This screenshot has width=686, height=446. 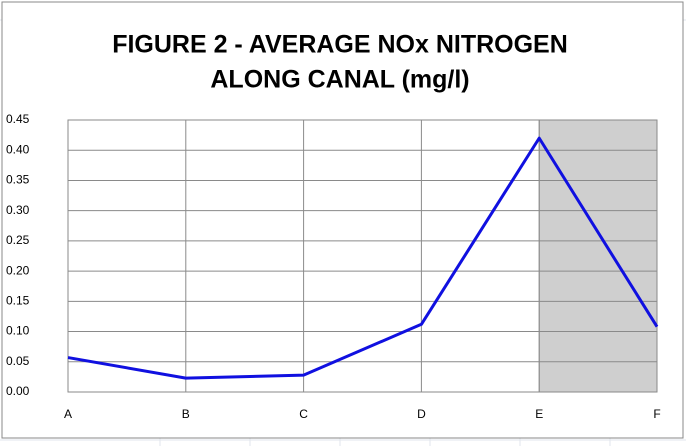 What do you see at coordinates (303, 414) in the screenshot?
I see `x-tick-label: C` at bounding box center [303, 414].